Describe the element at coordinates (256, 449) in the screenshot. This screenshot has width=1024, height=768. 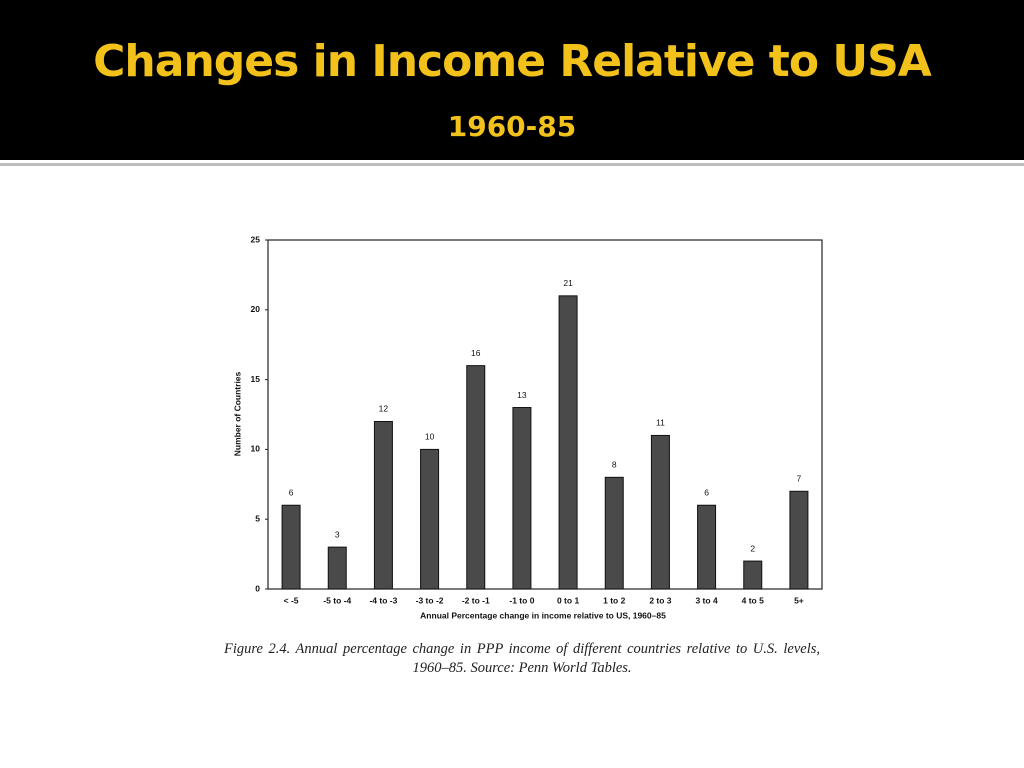
I see `y-tick-label: 10` at that location.